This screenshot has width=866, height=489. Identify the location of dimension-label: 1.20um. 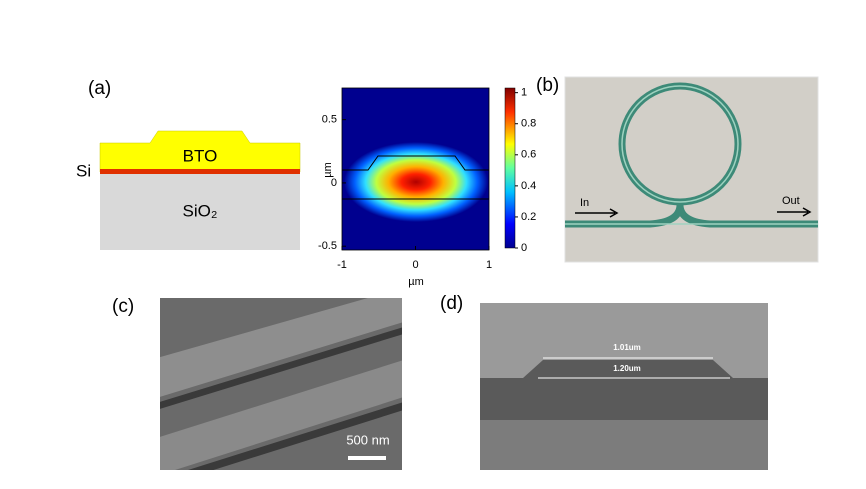
(627, 368).